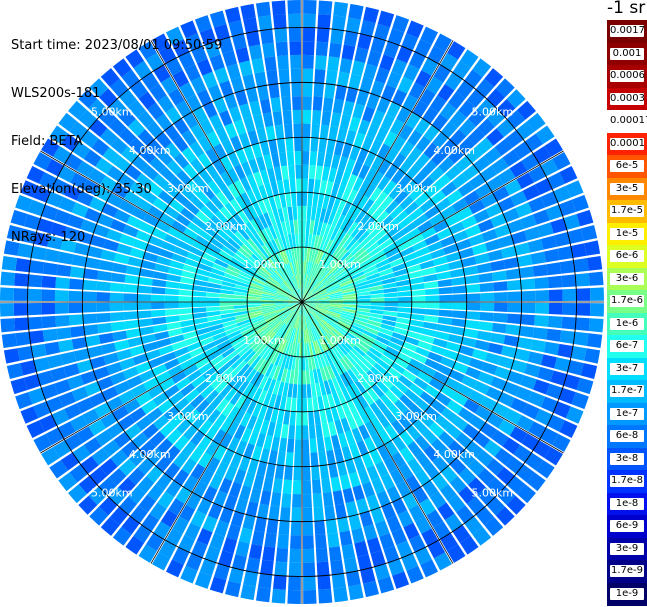 This screenshot has width=647, height=607. I want to click on range-ring-label: 2.00km, so click(378, 378).